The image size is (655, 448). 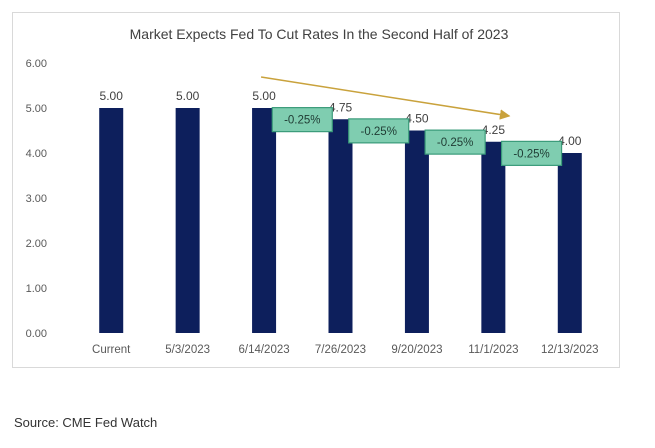 I want to click on y-tick-label: 5.00, so click(x=36, y=109).